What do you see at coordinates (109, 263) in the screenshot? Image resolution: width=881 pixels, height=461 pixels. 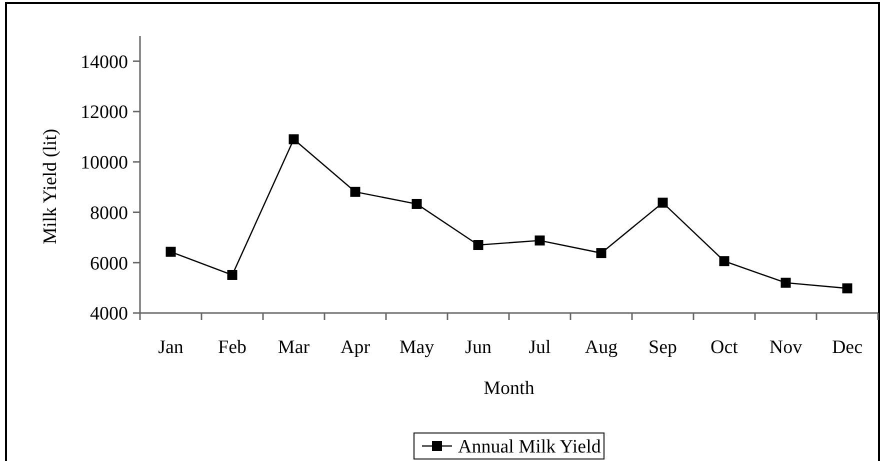 I see `y-tick-label: 6000` at bounding box center [109, 263].